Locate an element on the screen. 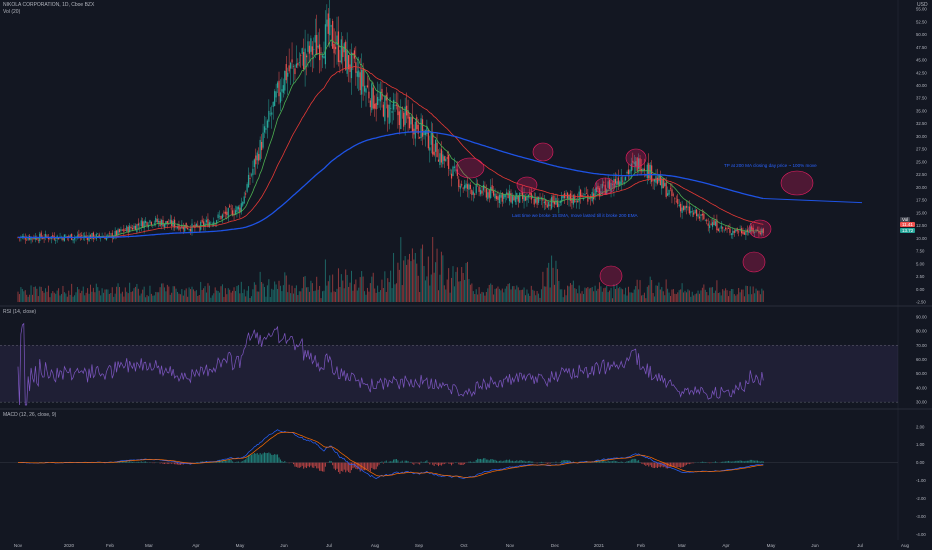  time-tick-label: Feb is located at coordinates (641, 545).